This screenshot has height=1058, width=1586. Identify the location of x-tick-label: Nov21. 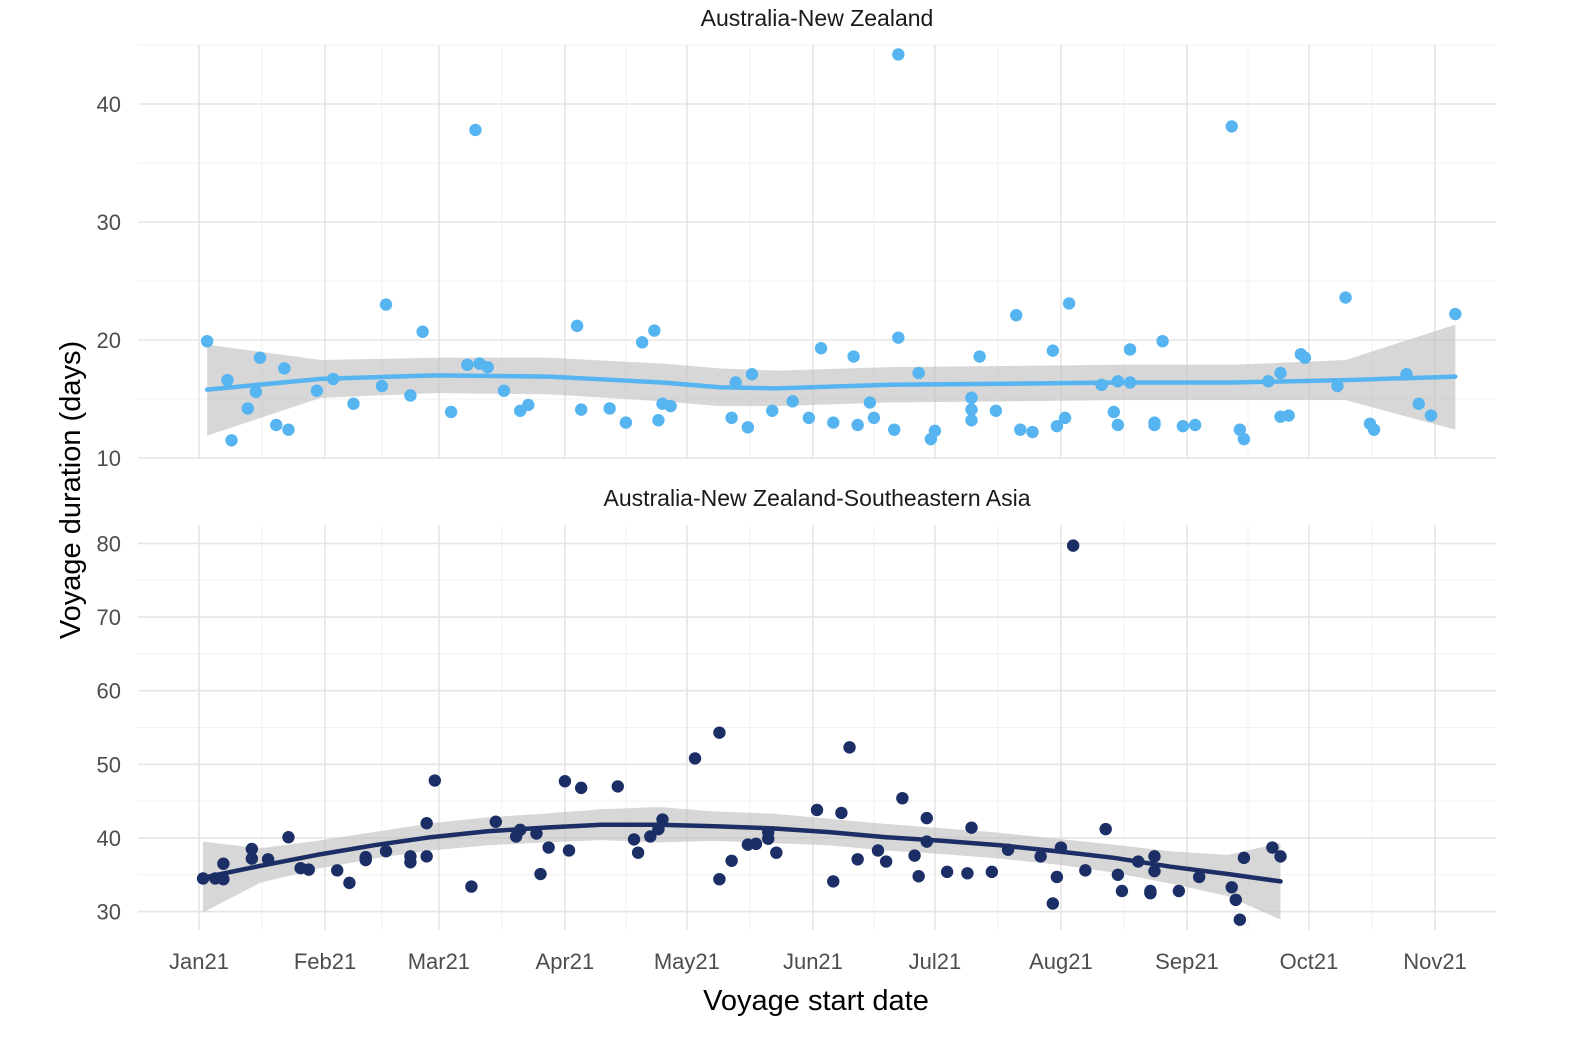
(1435, 961).